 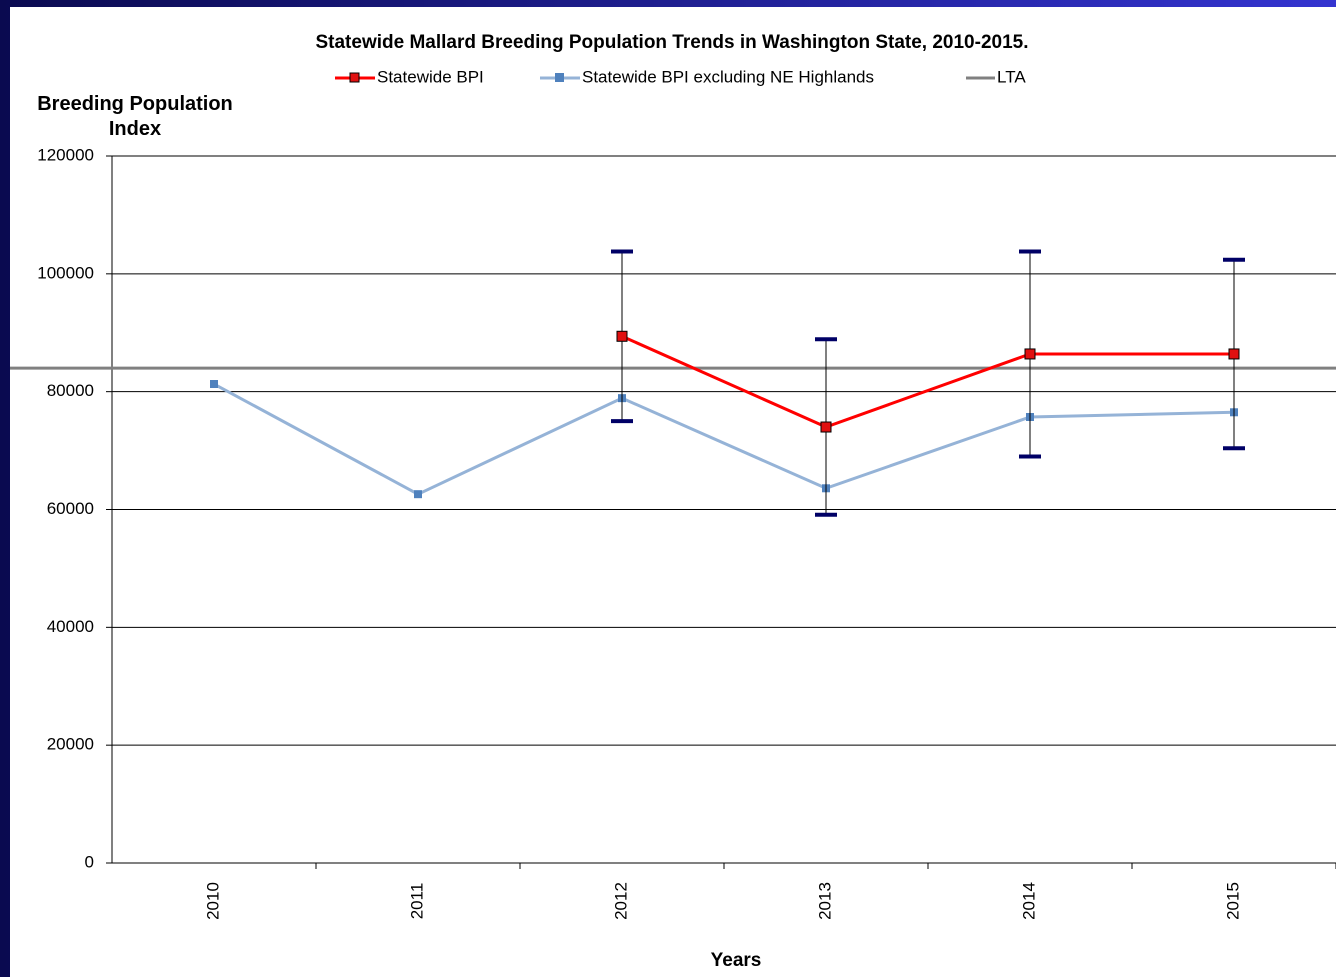 I want to click on legend-label: Statewide BPI, so click(x=430, y=76).